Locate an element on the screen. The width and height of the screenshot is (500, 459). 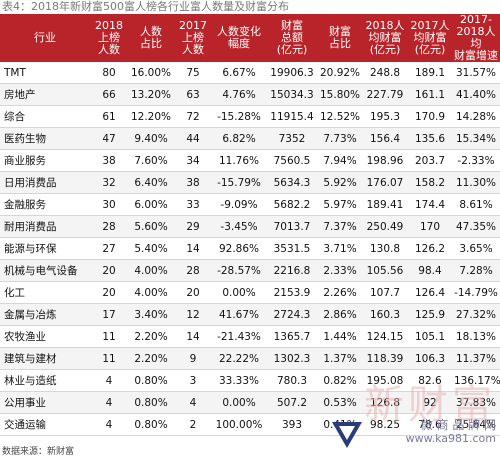
value-cell: 7.28% is located at coordinates (476, 270).